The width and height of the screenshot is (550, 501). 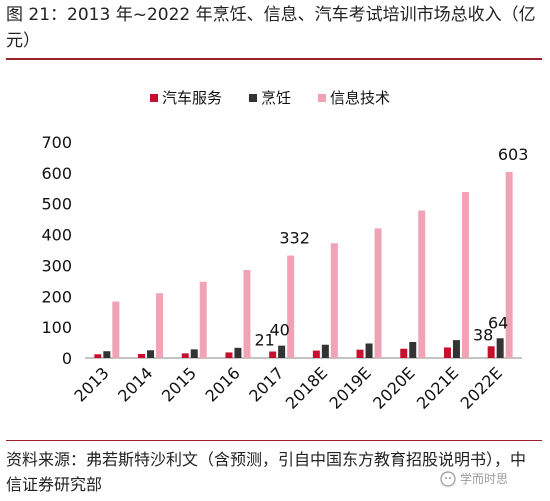 I want to click on title-rule, so click(x=274, y=59).